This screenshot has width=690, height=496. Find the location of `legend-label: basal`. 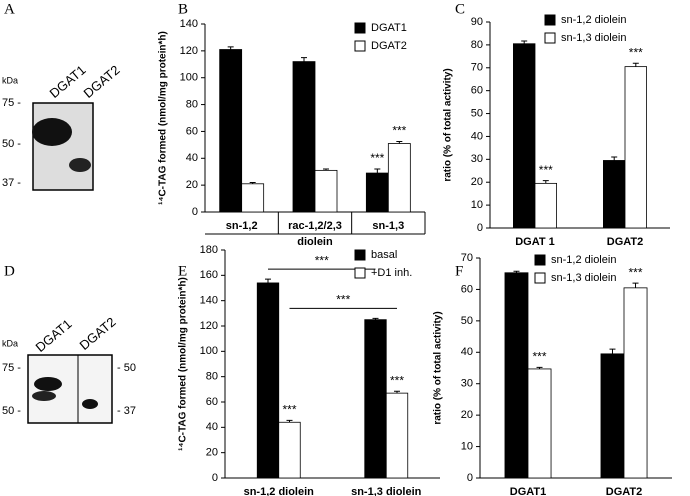

legend-label: basal is located at coordinates (384, 255).